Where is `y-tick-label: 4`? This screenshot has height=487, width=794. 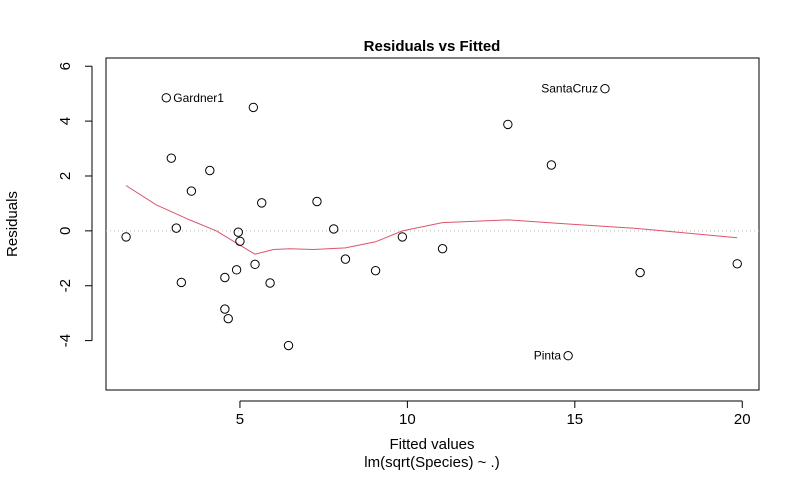
y-tick-label: 4 is located at coordinates (65, 121).